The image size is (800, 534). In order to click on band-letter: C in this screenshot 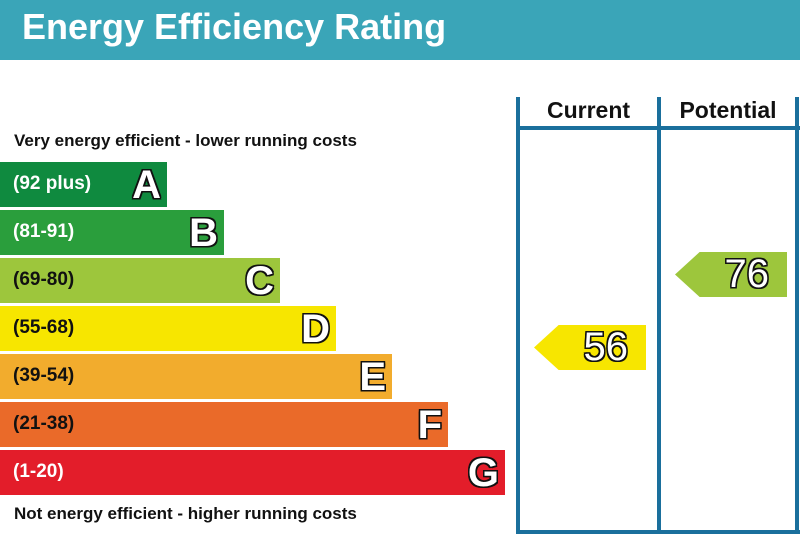, I will do `click(259, 281)`.